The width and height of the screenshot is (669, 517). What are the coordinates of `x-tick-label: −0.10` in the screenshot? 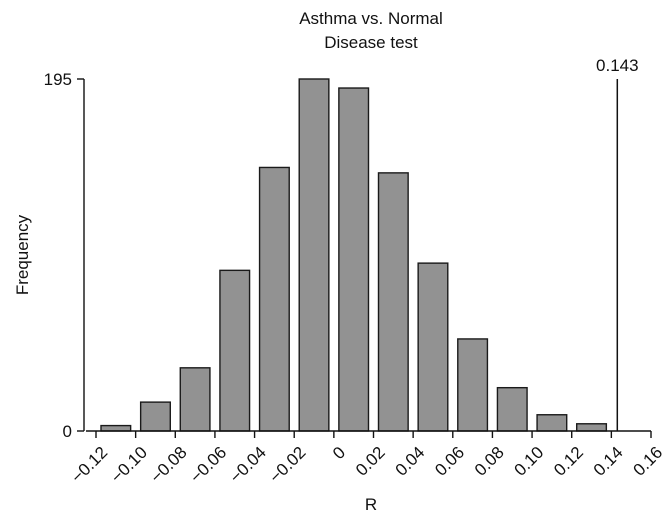 It's located at (129, 465).